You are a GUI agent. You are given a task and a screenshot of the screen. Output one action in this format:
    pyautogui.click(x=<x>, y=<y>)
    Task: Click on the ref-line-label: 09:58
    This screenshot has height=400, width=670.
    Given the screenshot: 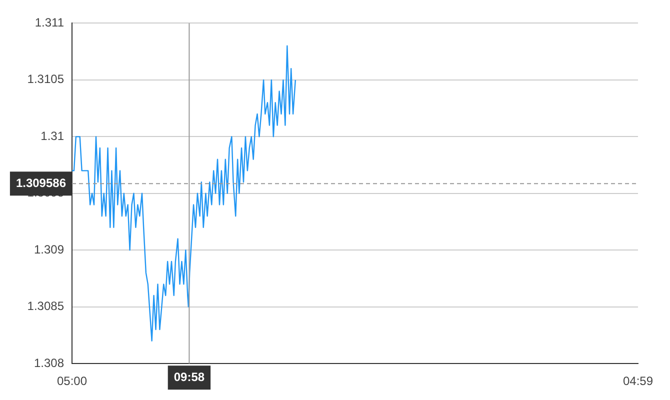 What is the action you would take?
    pyautogui.click(x=189, y=377)
    